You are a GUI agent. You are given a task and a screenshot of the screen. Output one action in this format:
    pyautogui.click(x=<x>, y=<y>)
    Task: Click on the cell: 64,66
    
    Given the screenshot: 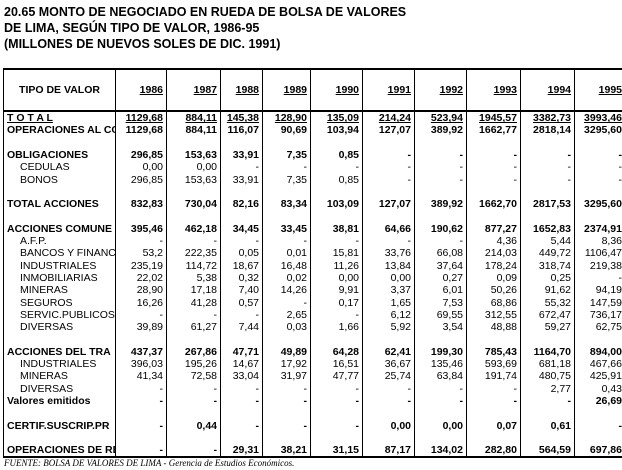 What is the action you would take?
    pyautogui.click(x=388, y=228)
    